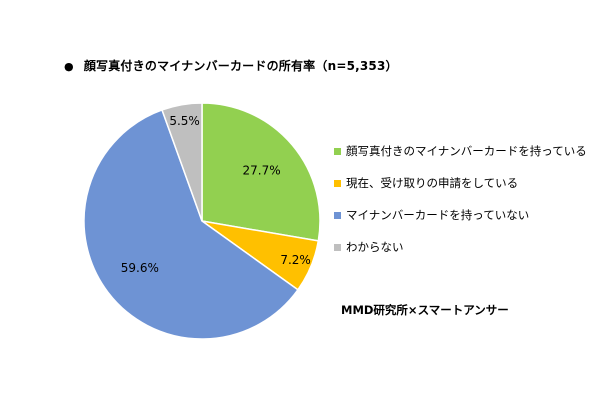 Image resolution: width=600 pixels, height=400 pixels. I want to click on legend-item-have-card: 顔写真付きのマイナンバーカードを持っている, so click(460, 151).